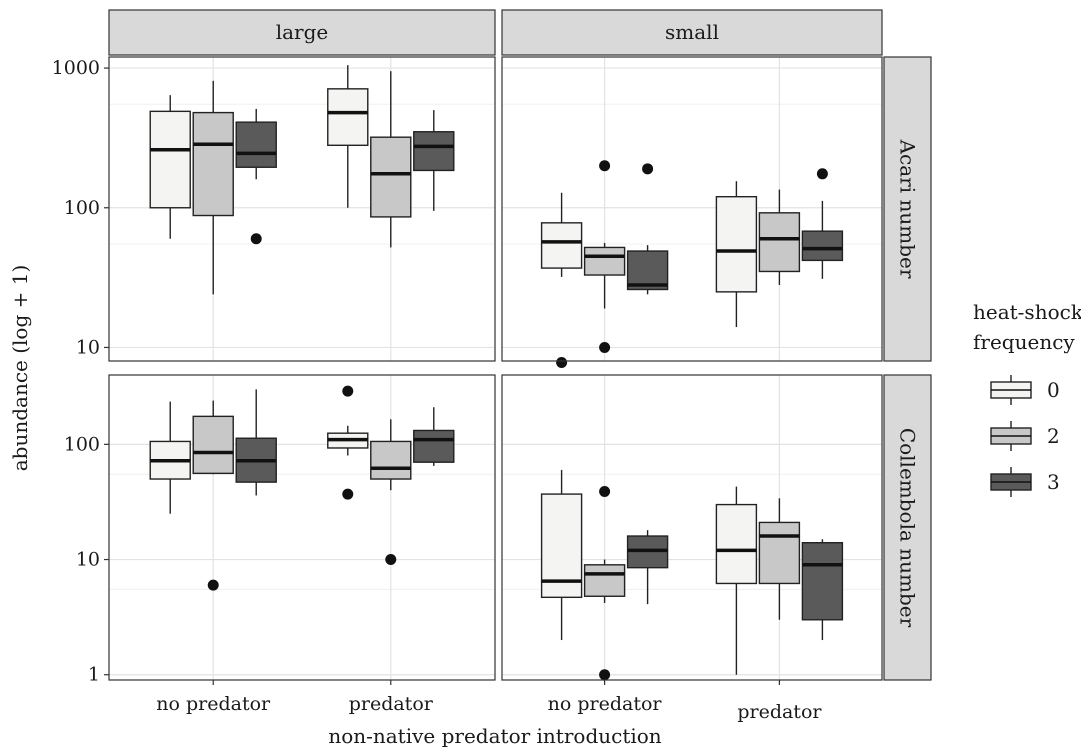 Image resolution: width=1081 pixels, height=751 pixels. What do you see at coordinates (1024, 342) in the screenshot?
I see `legend-title-line2: frequency` at bounding box center [1024, 342].